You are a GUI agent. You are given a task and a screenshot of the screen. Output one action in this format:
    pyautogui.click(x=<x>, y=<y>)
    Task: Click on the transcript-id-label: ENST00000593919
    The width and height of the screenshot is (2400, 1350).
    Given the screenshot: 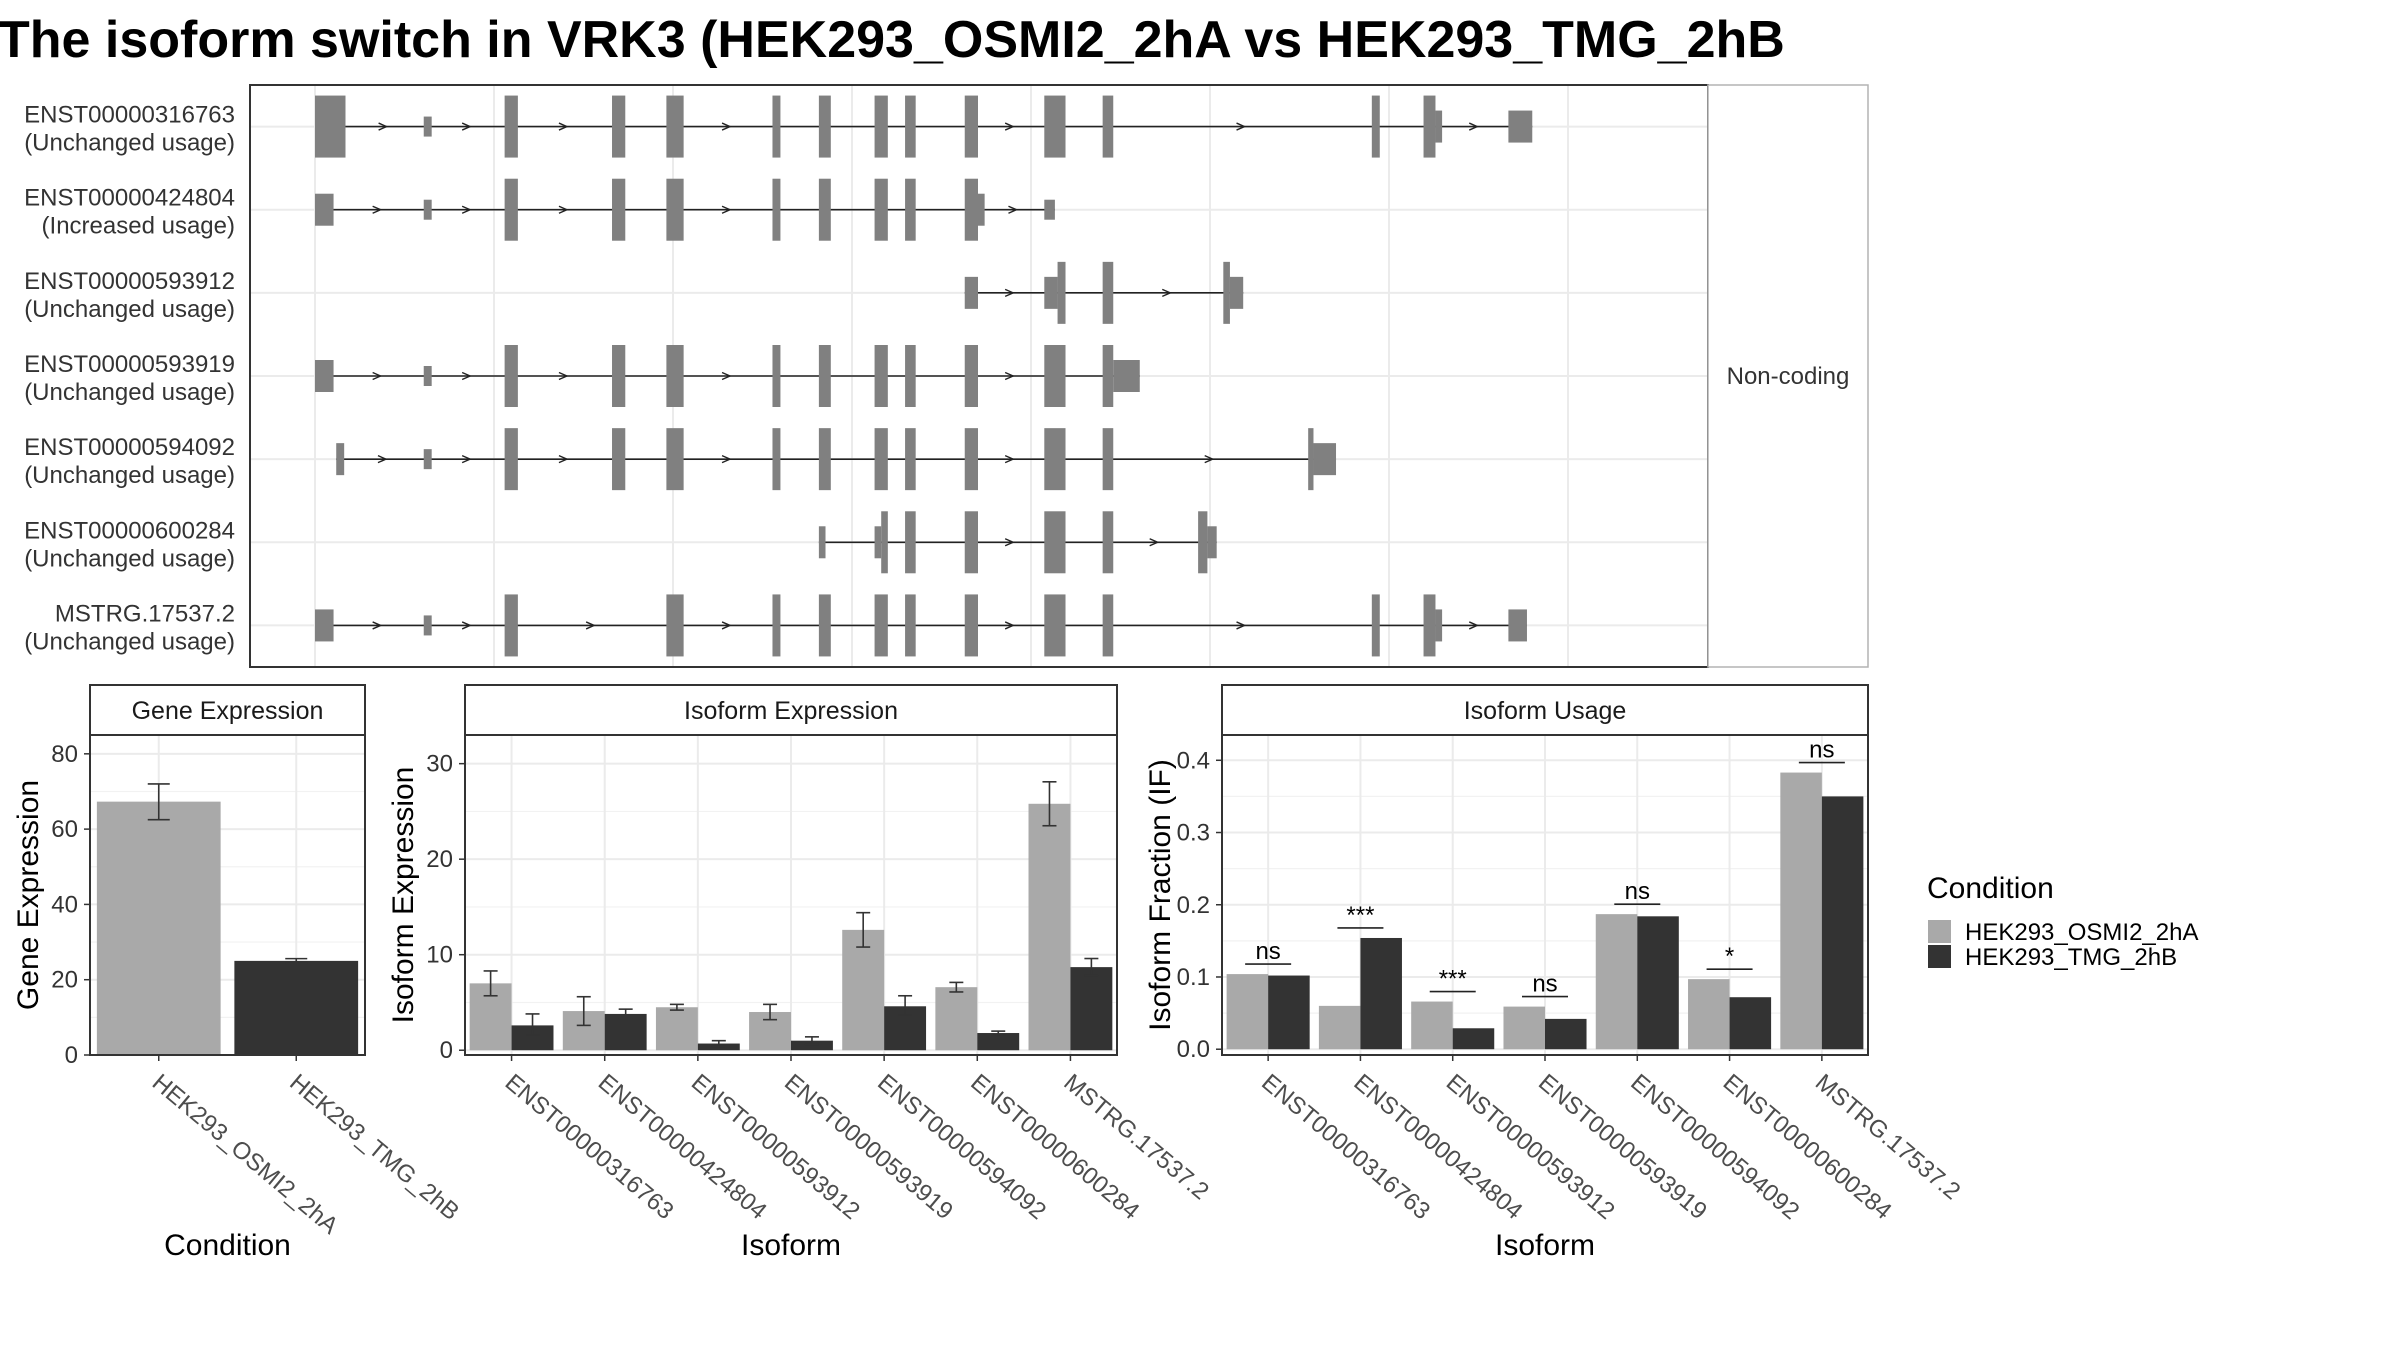 What is the action you would take?
    pyautogui.click(x=129, y=364)
    